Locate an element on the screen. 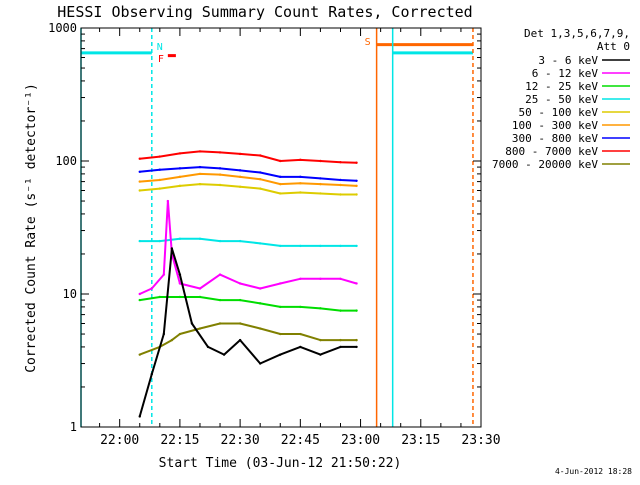 This screenshot has width=640, height=485. annotation-n-label: N is located at coordinates (160, 47).